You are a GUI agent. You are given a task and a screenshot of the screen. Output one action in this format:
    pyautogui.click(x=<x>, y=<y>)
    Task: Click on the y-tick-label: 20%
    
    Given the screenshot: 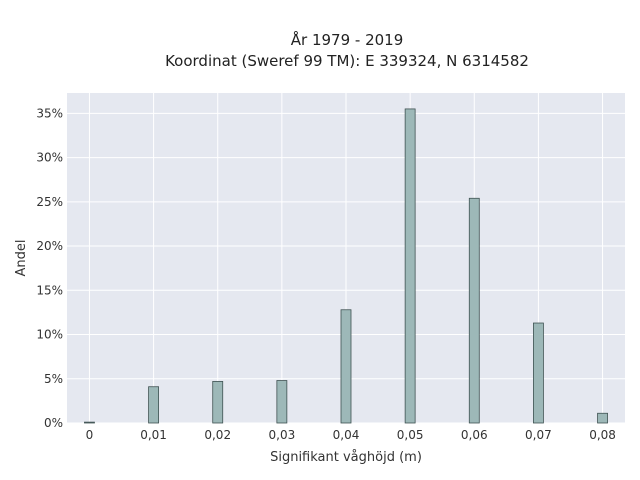 What is the action you would take?
    pyautogui.click(x=49, y=246)
    